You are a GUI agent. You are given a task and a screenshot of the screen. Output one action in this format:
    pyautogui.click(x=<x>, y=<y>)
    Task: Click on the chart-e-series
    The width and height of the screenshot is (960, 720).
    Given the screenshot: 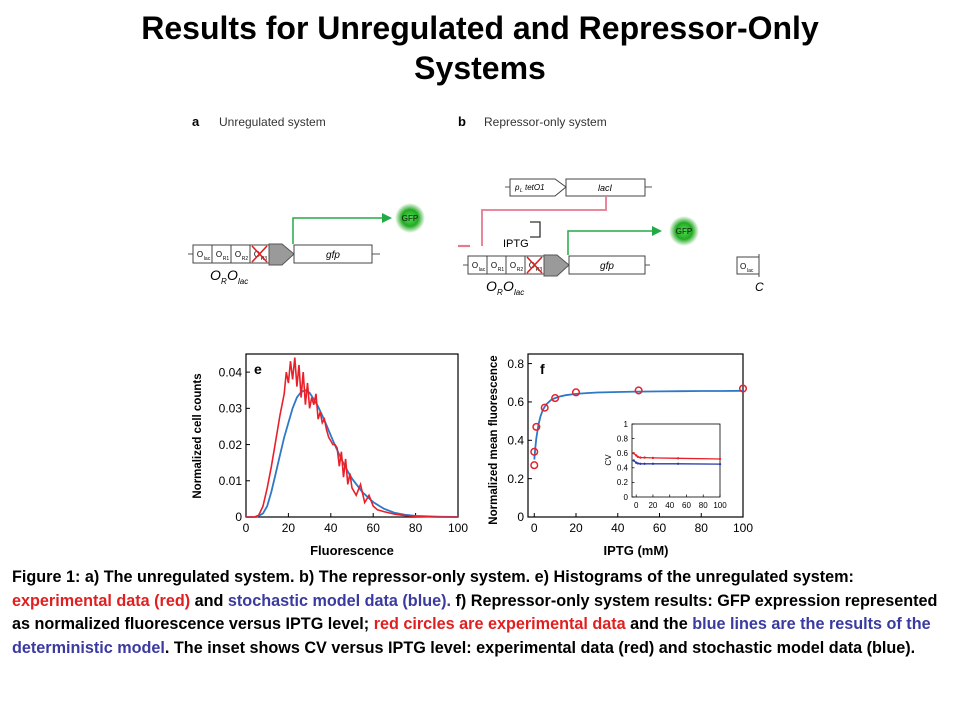 What is the action you would take?
    pyautogui.click(x=352, y=437)
    